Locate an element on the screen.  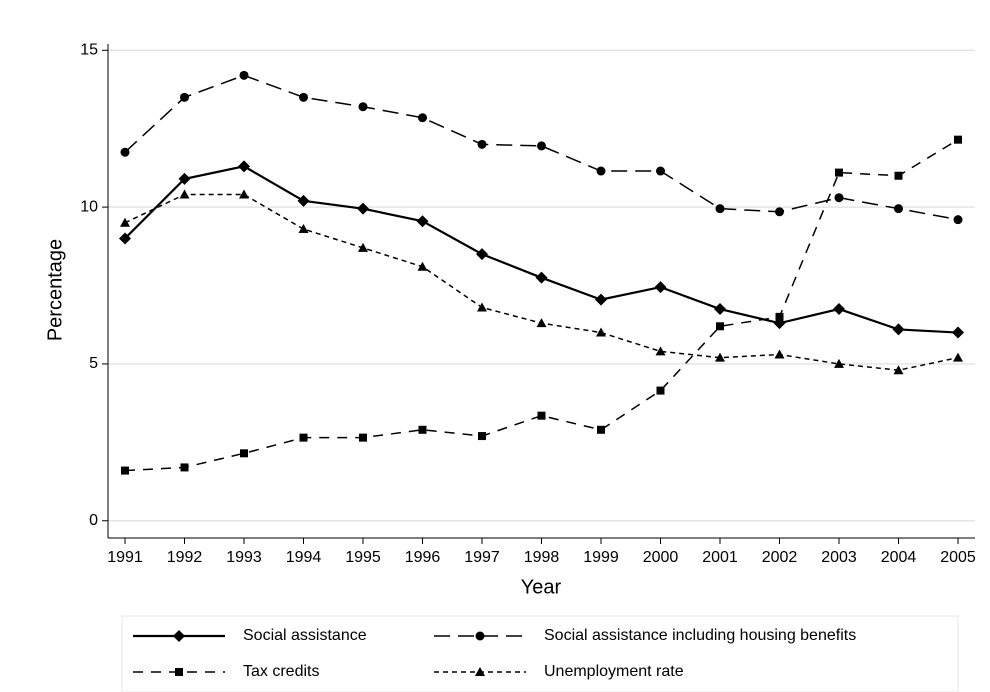
legend-box is located at coordinates (540, 653).